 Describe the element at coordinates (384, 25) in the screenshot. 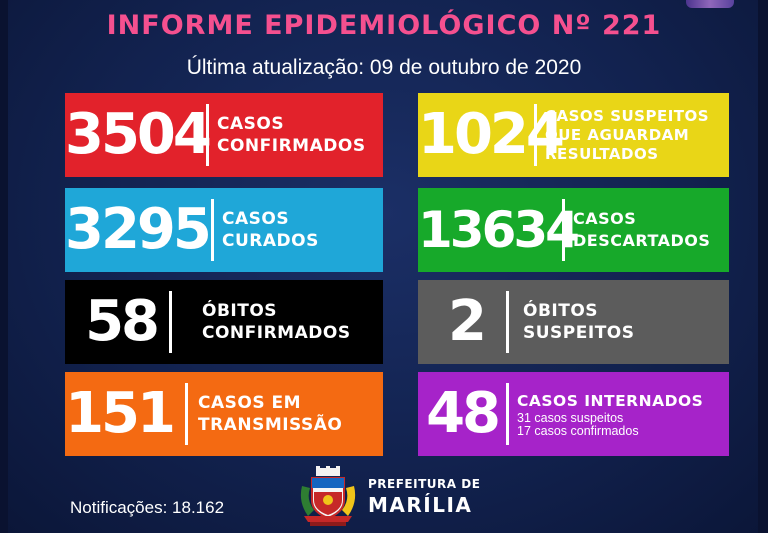

I see `bulletin-title: INFORME EPIDEMIOLÓGICO Nº 221` at that location.